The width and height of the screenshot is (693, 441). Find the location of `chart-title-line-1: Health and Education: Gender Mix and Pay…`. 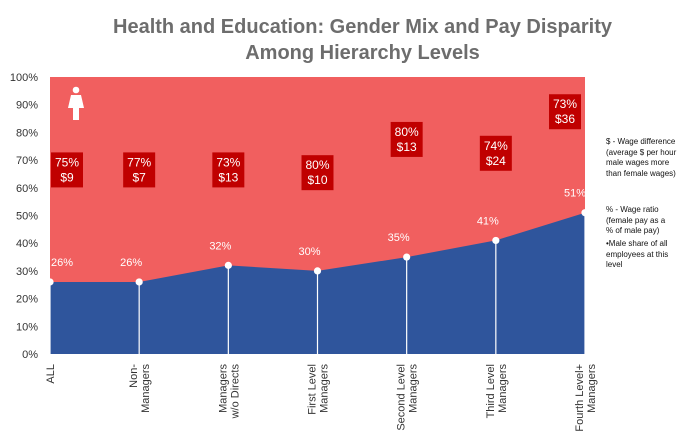

chart-title-line-1: Health and Education: Gender Mix and Pay… is located at coordinates (362, 27).